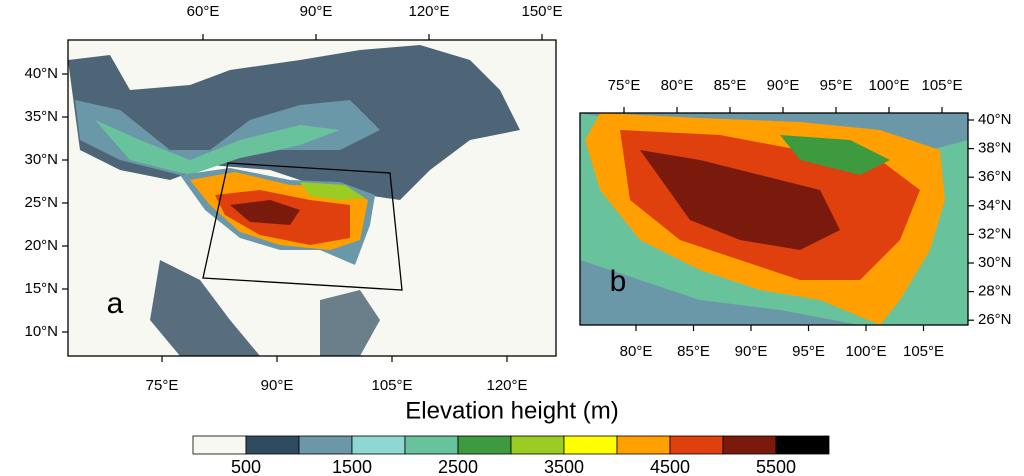  Describe the element at coordinates (41, 331) in the screenshot. I see `y-tick-label: 10°N` at that location.